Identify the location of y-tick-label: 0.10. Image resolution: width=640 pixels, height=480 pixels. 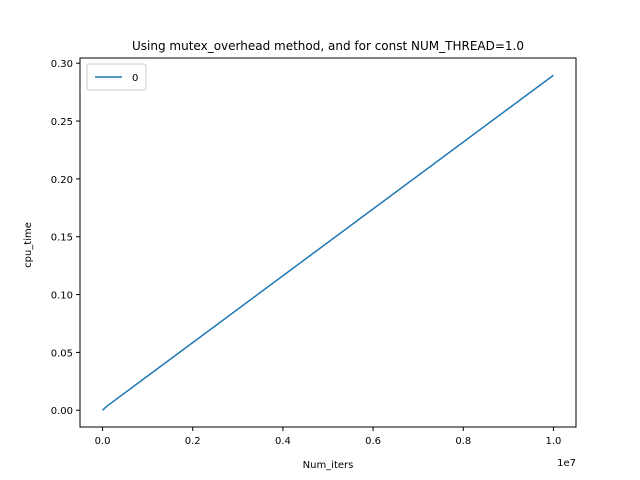
(62, 296).